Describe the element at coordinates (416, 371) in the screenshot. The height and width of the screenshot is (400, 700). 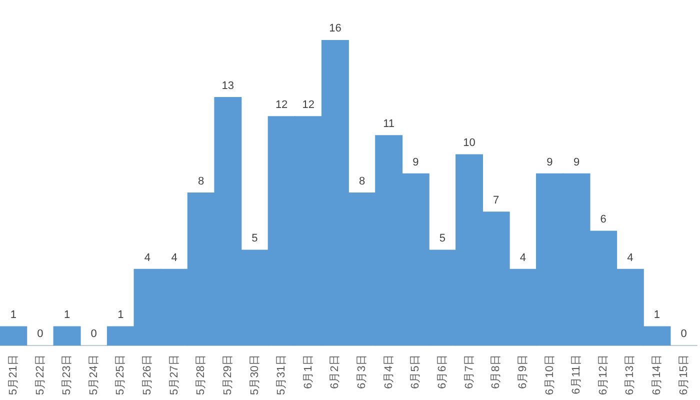
I see `x-tick-label: 6月5日` at that location.